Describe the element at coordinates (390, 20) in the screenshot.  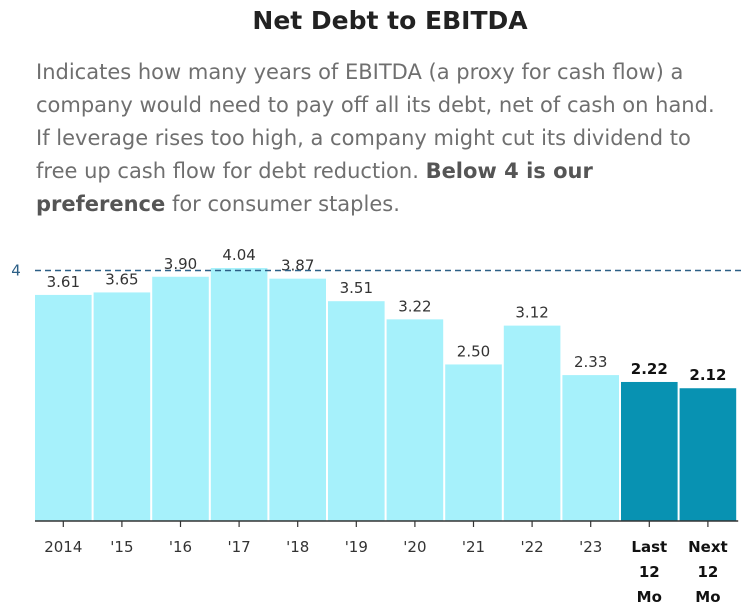
I see `chart-title: Net Debt to EBITDA` at that location.